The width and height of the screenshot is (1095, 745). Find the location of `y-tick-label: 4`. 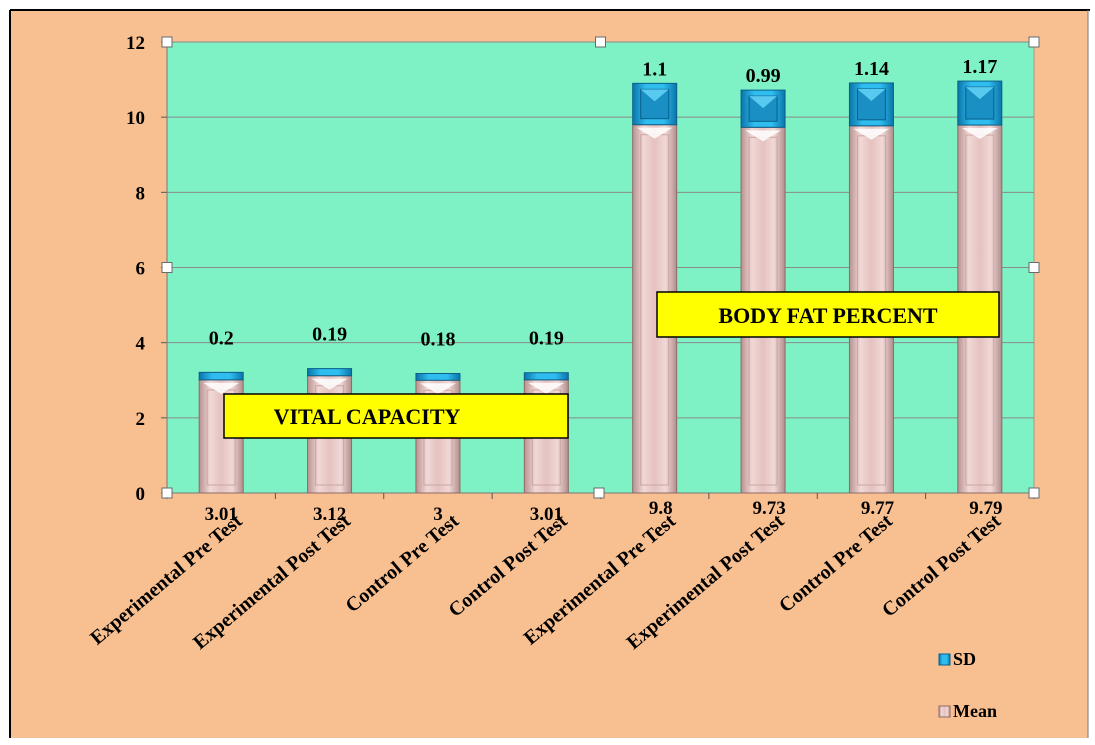

y-tick-label: 4 is located at coordinates (141, 344).